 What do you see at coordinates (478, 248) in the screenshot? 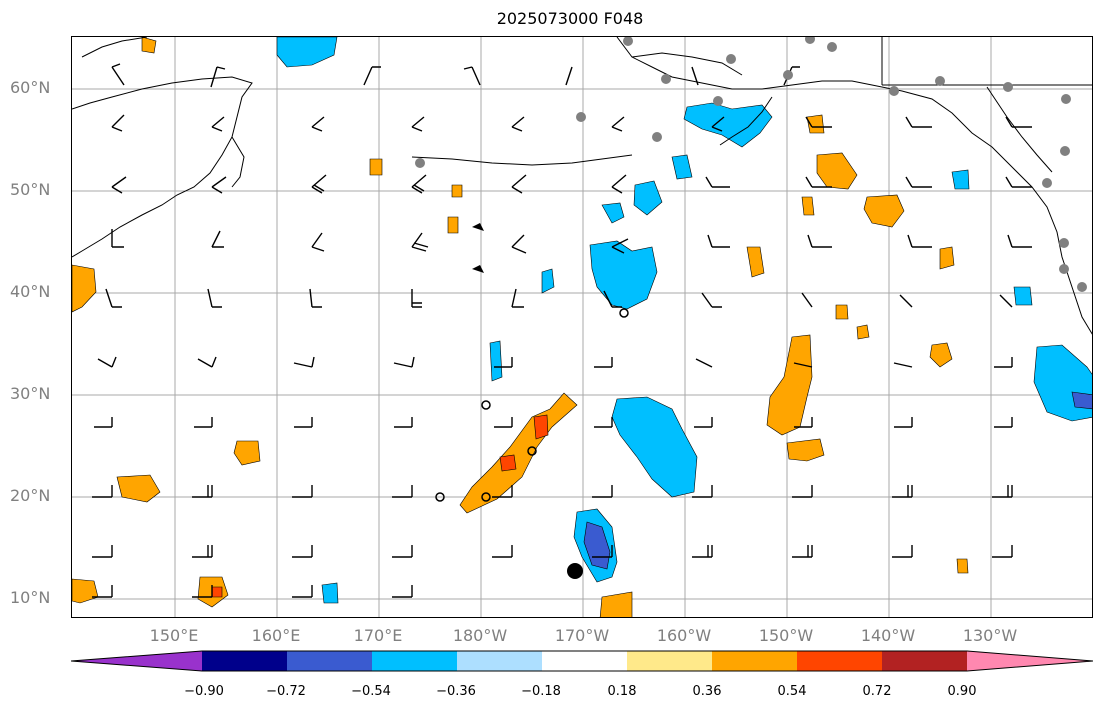
I see `pennant-barbs` at bounding box center [478, 248].